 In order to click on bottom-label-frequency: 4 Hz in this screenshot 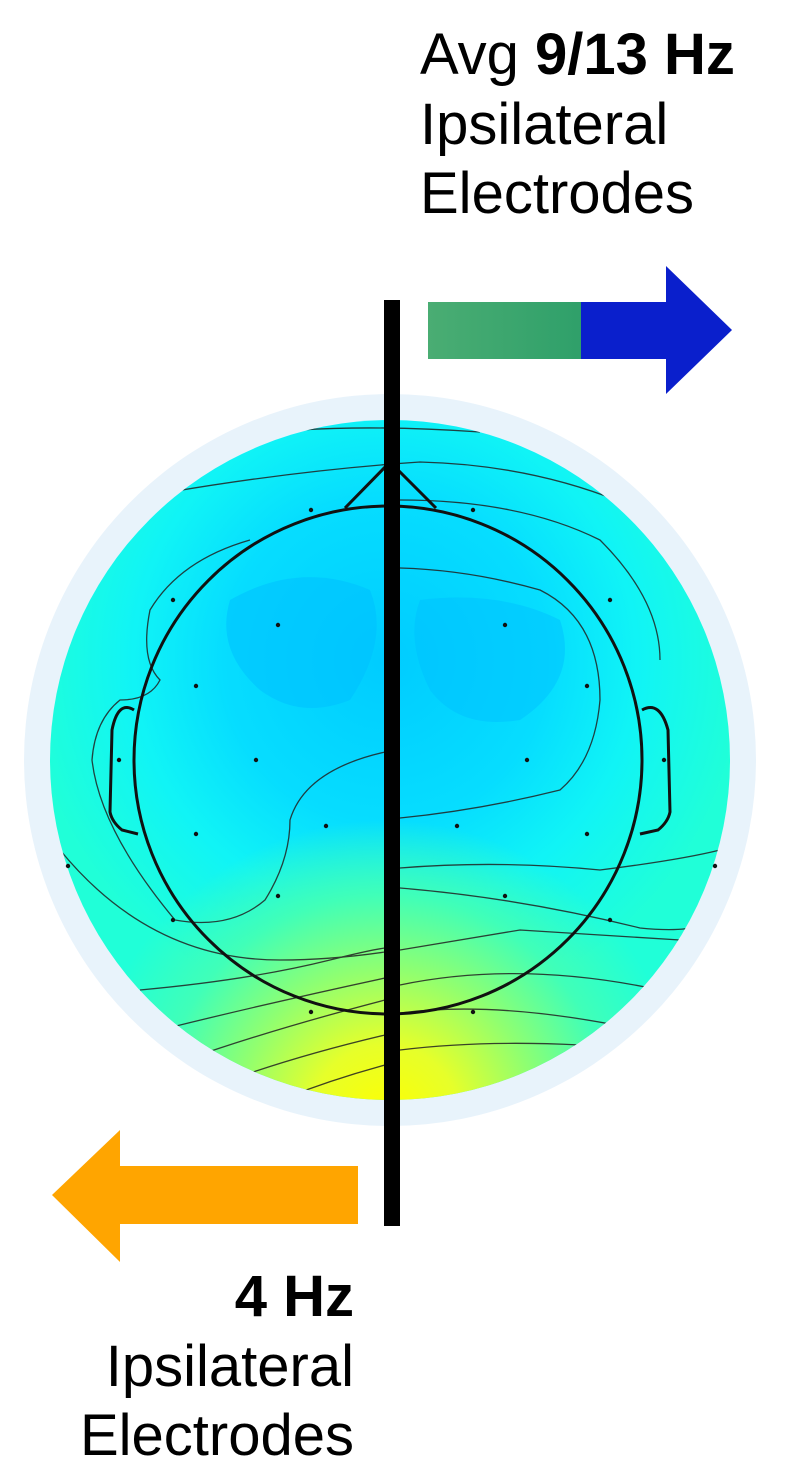, I will do `click(294, 1296)`.